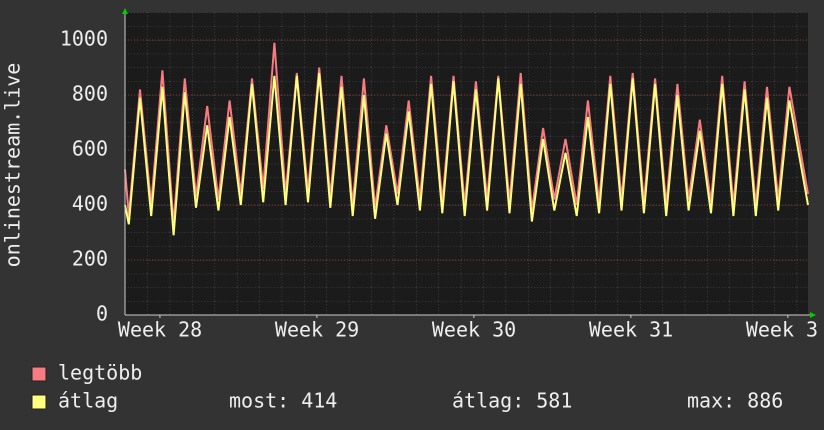 The height and width of the screenshot is (430, 824). I want to click on y-tick-label: 400, so click(90, 204).